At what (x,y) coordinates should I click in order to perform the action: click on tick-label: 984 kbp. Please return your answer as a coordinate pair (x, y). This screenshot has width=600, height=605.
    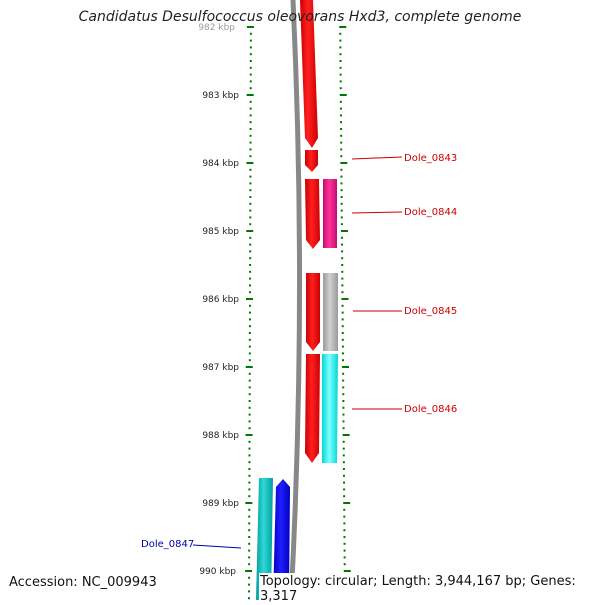
    Looking at the image, I should click on (220, 164).